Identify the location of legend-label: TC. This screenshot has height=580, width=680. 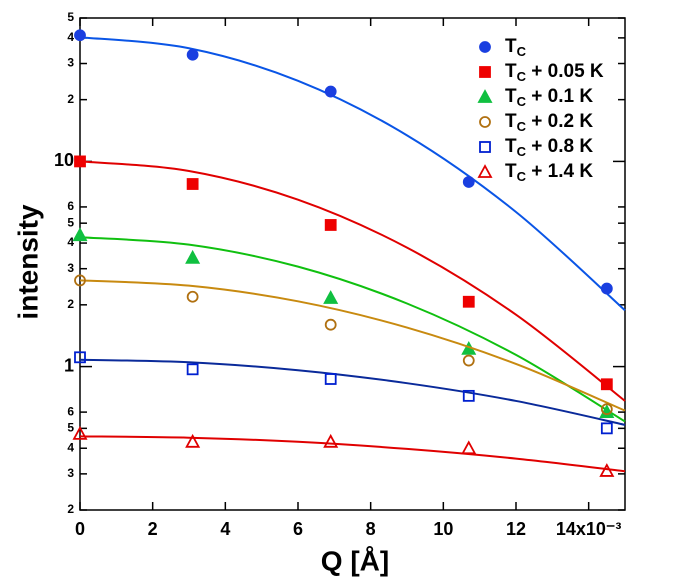
(516, 47).